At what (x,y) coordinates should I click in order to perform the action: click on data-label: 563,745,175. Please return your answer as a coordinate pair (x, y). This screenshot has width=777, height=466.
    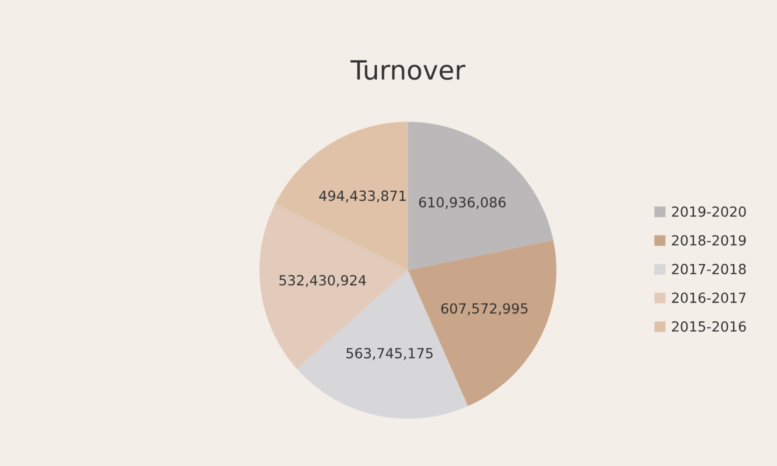
    Looking at the image, I should click on (389, 354).